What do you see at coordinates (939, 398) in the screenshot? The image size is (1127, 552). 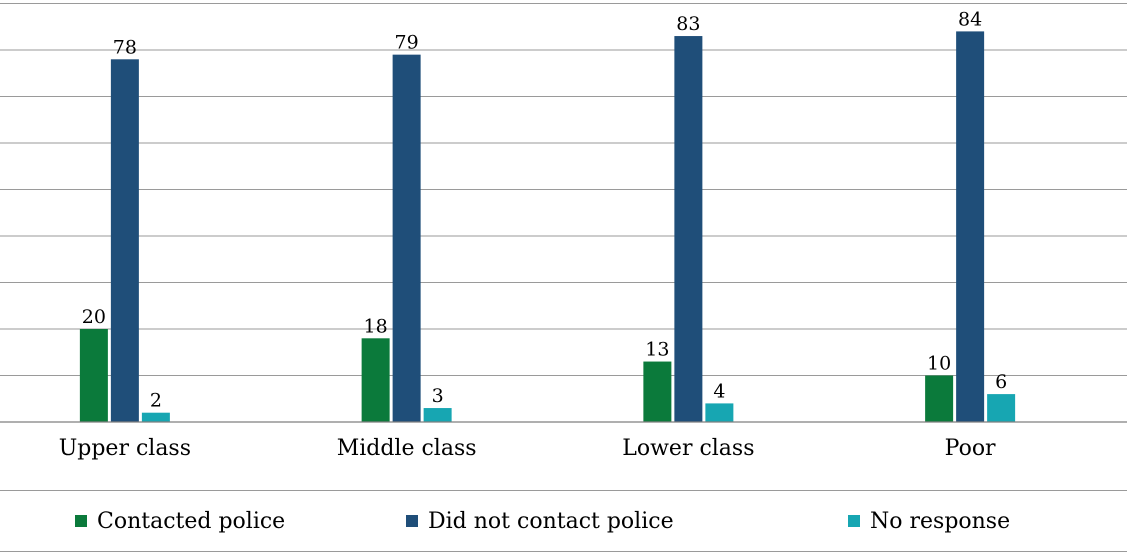 I see `bar-contacted-police-poor` at bounding box center [939, 398].